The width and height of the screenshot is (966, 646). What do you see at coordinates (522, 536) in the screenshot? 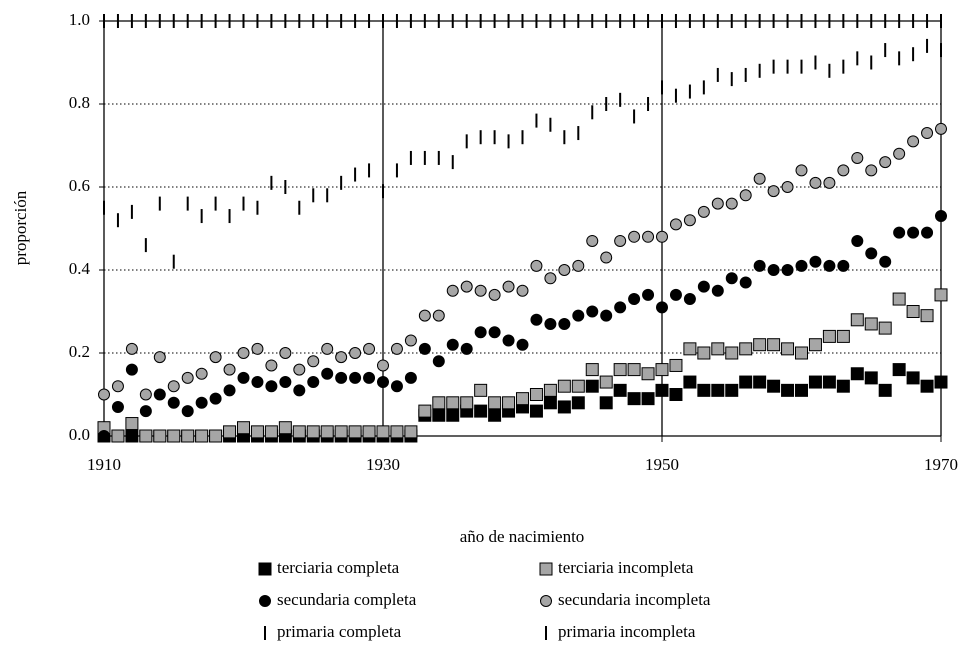
I see `x-axis-title: año de nacimiento` at bounding box center [522, 536].